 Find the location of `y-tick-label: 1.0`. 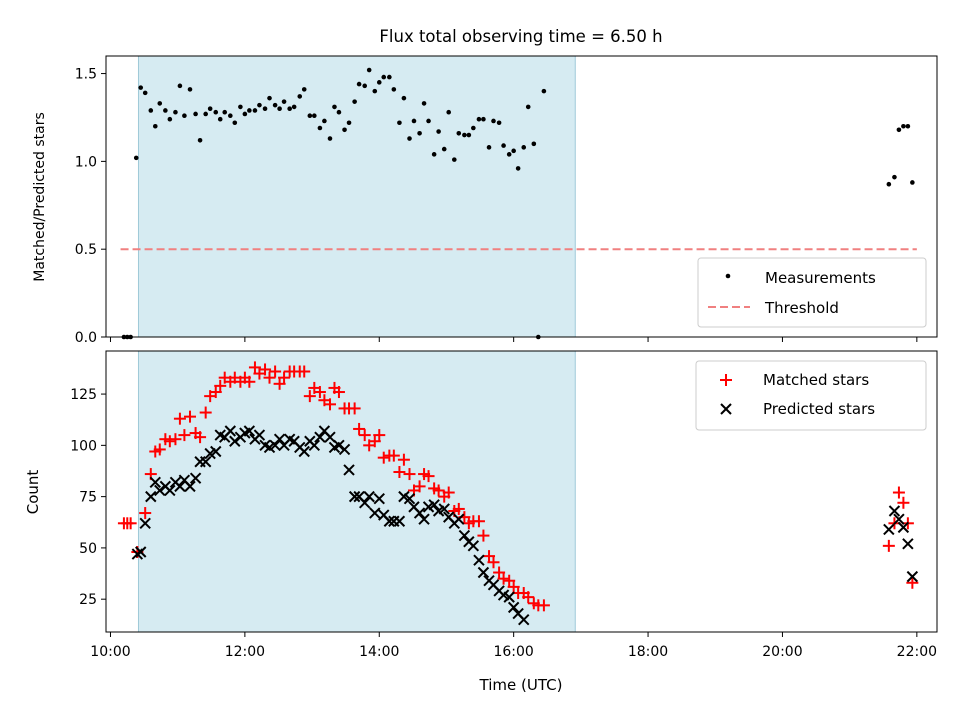

y-tick-label: 1.0 is located at coordinates (86, 162).